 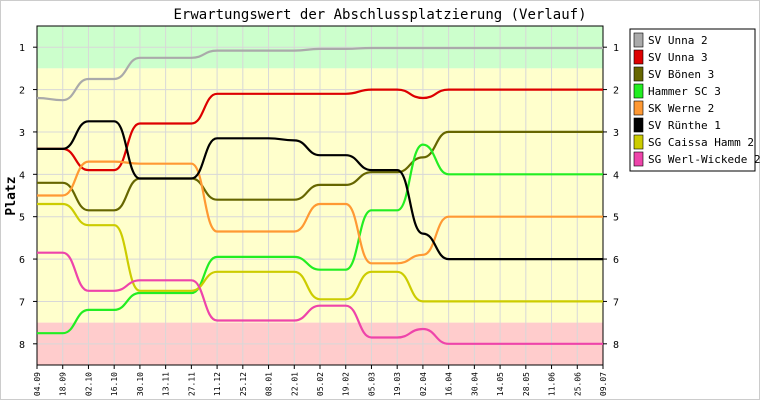 What do you see at coordinates (681, 74) in the screenshot?
I see `legend-label: SV Bönen 3` at bounding box center [681, 74].